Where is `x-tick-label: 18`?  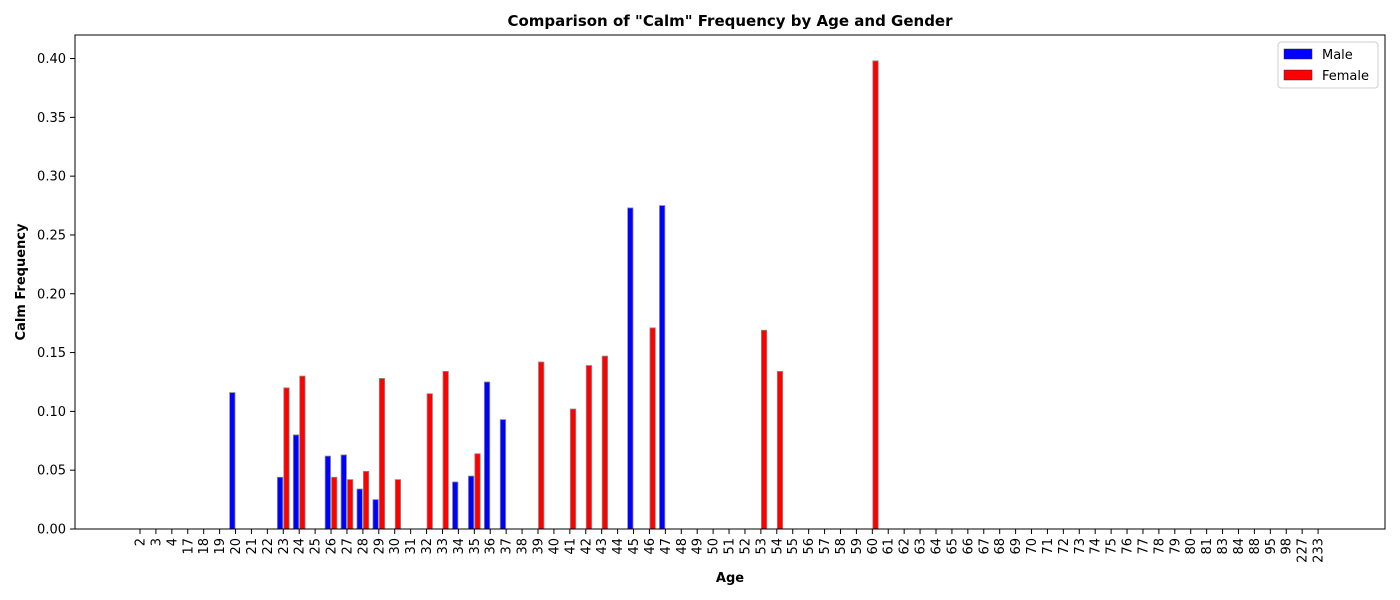
x-tick-label: 18 is located at coordinates (204, 546).